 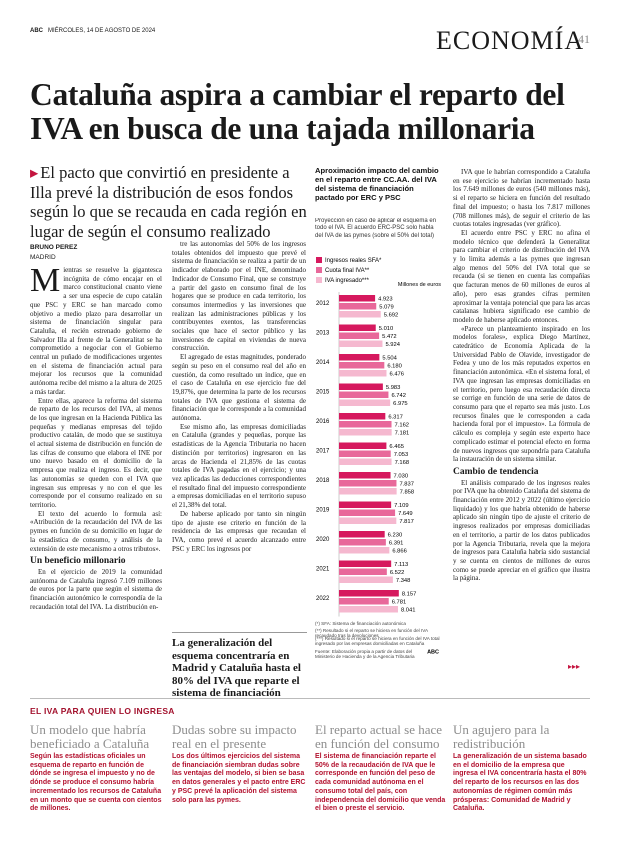 What do you see at coordinates (385, 300) in the screenshot?
I see `value-label: 4.923` at bounding box center [385, 300].